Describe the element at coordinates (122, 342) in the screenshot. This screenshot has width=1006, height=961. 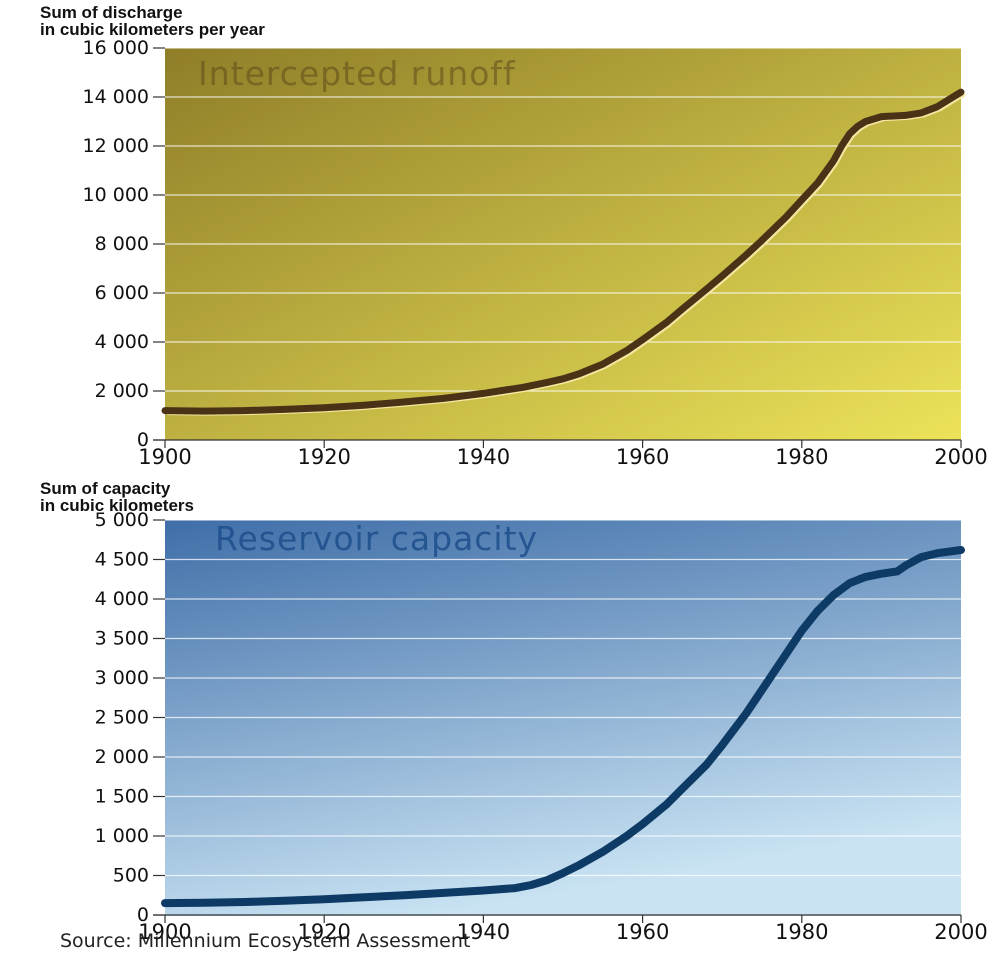
I see `top-y-tick-label: 4 000` at that location.